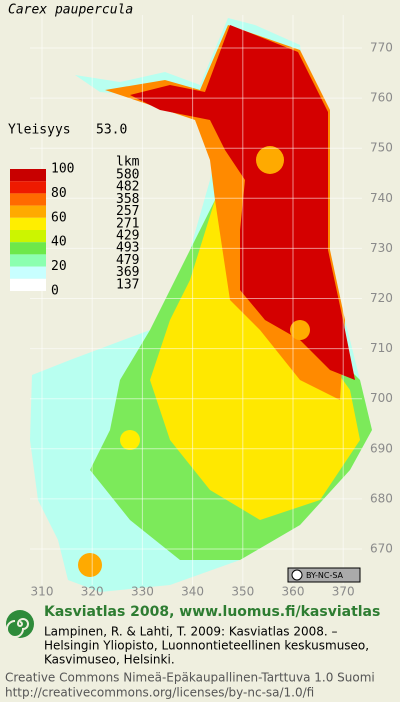 The width and height of the screenshot is (400, 702). I want to click on easting-label: 330, so click(142, 592).